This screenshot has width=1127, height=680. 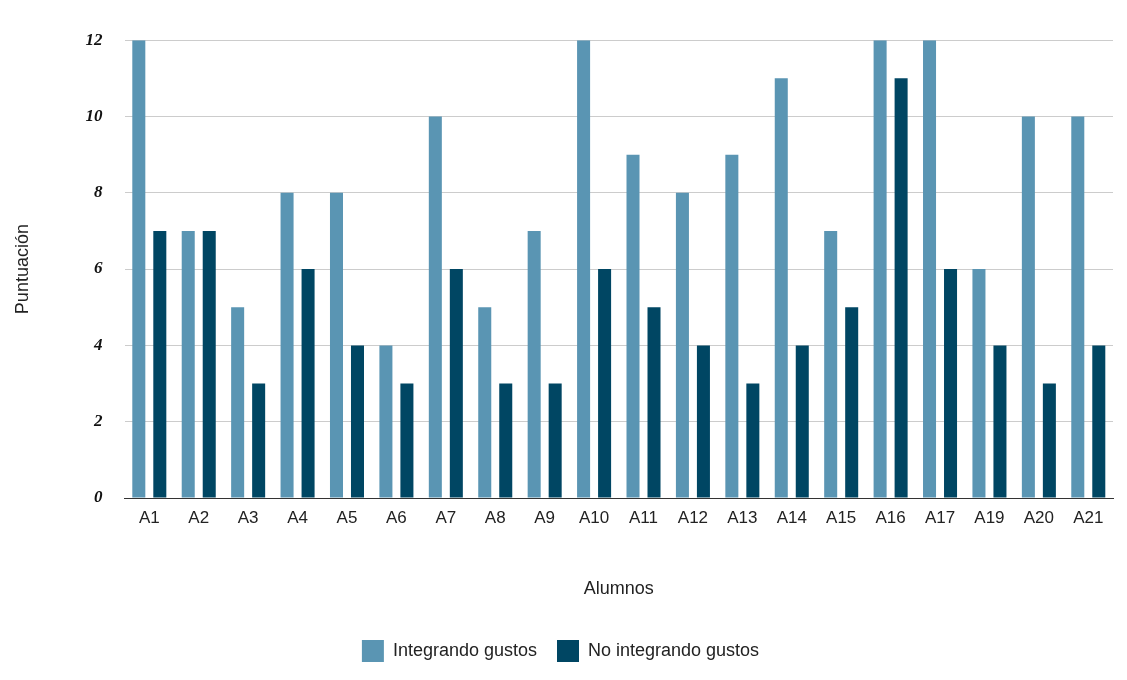 I want to click on x-axis-title: Alumnos, so click(x=618, y=588).